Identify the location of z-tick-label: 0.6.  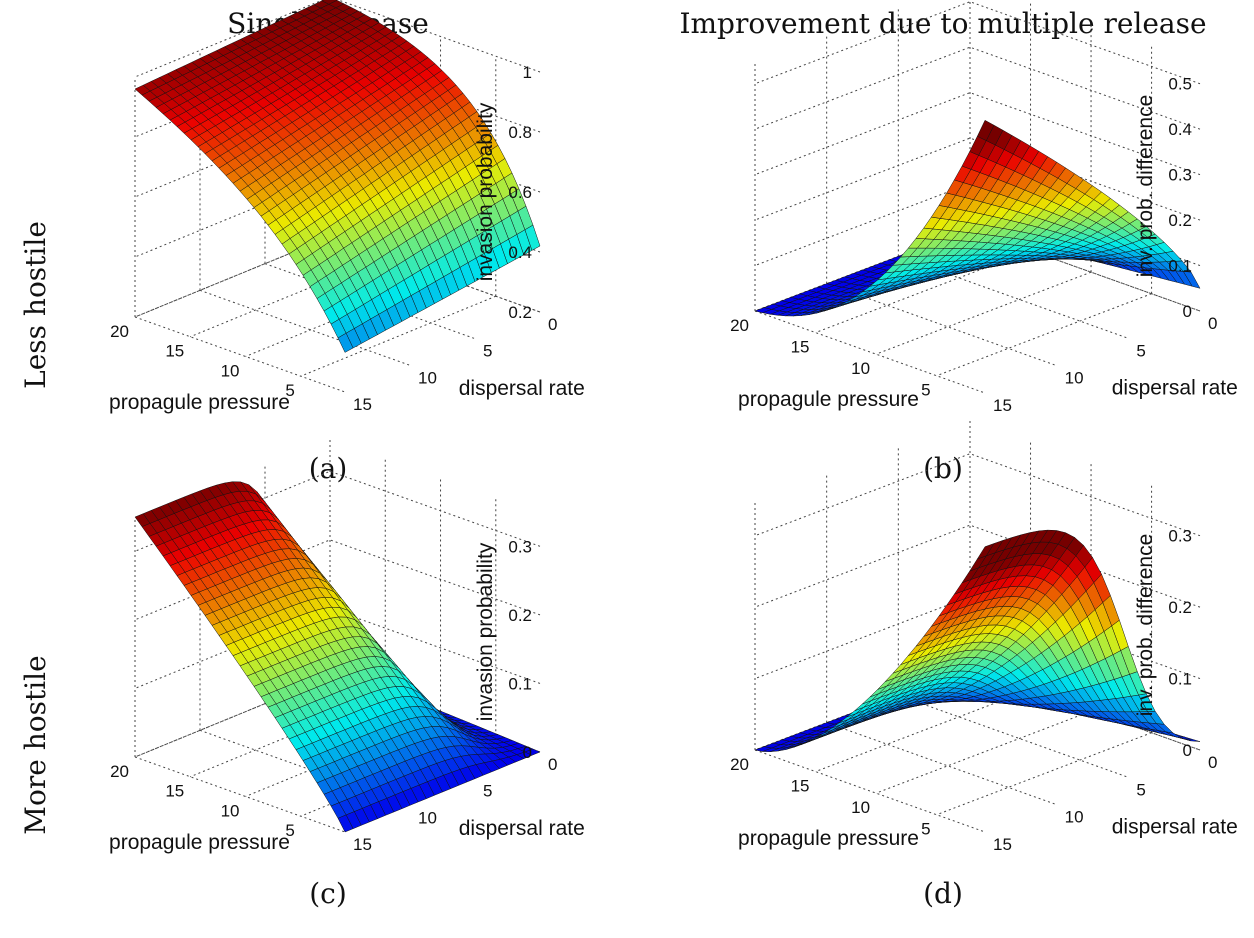
(520, 192).